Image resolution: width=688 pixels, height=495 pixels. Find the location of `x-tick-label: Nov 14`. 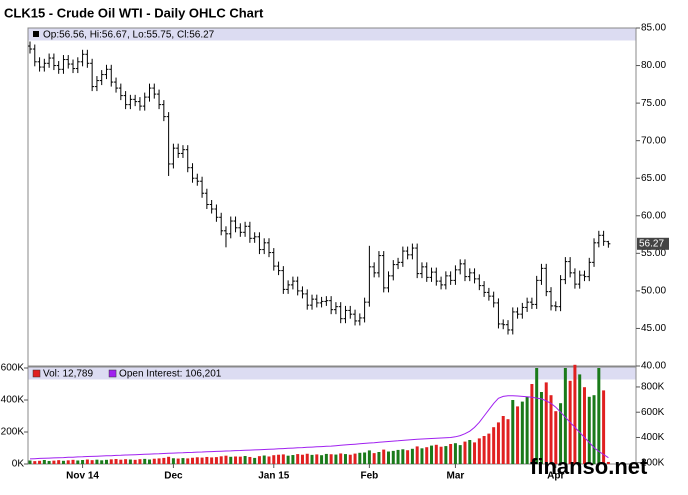

x-tick-label: Nov 14 is located at coordinates (82, 476).